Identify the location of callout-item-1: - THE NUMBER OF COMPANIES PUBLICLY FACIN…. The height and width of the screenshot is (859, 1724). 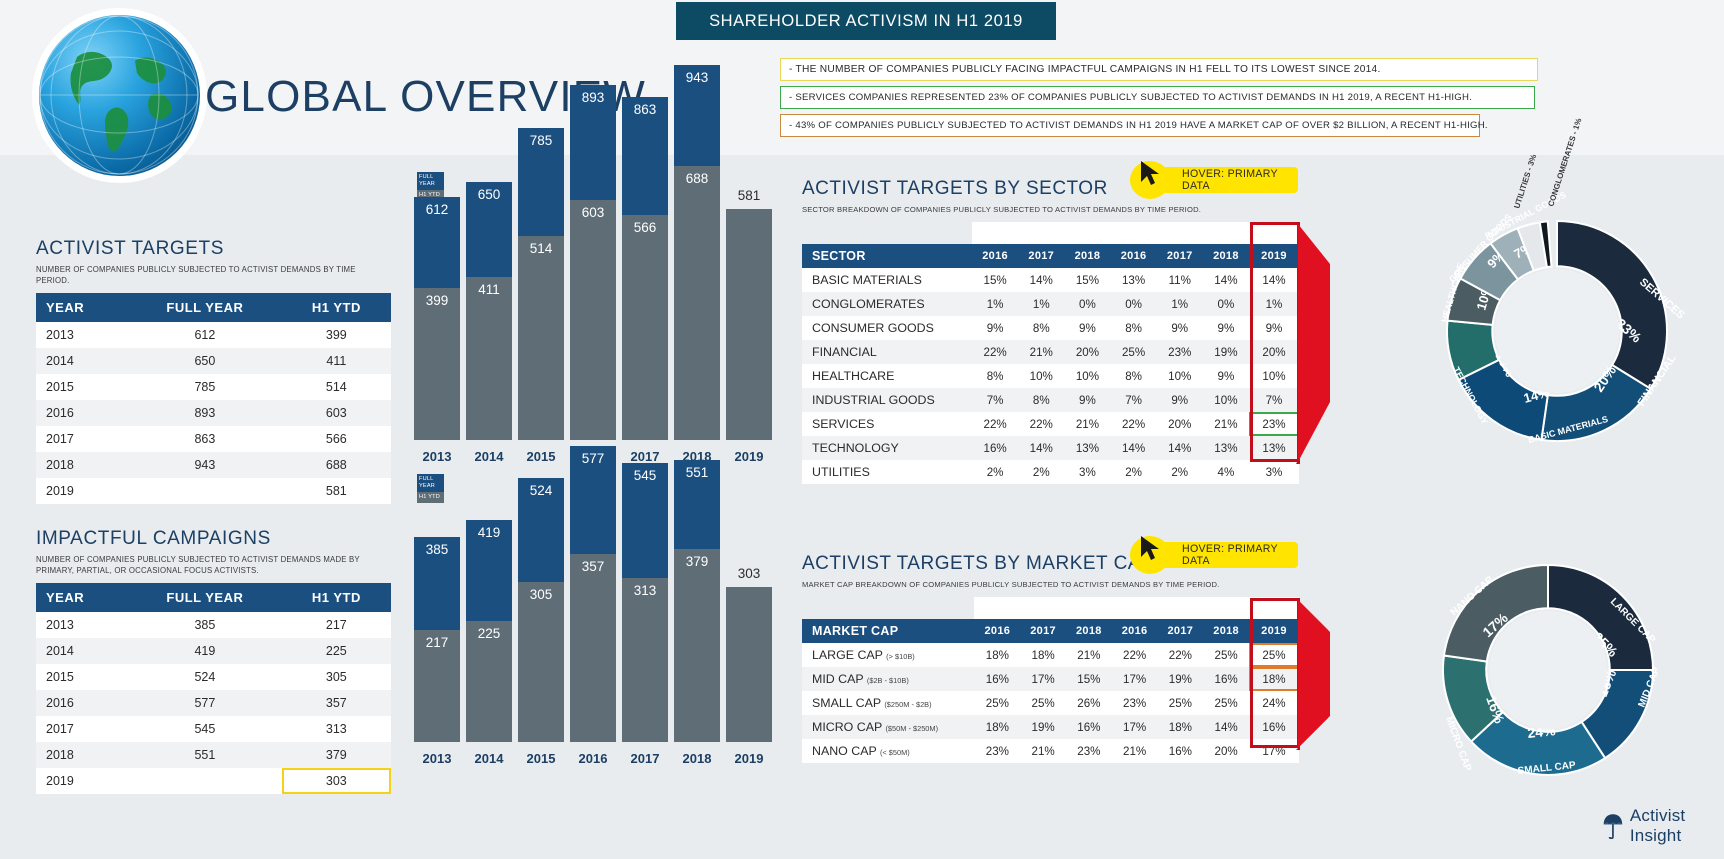
(1159, 69).